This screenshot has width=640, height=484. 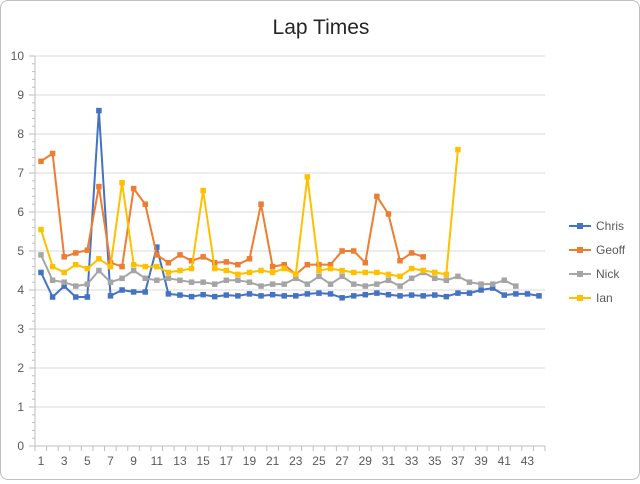 I want to click on x-tick-label: 35, so click(x=435, y=461).